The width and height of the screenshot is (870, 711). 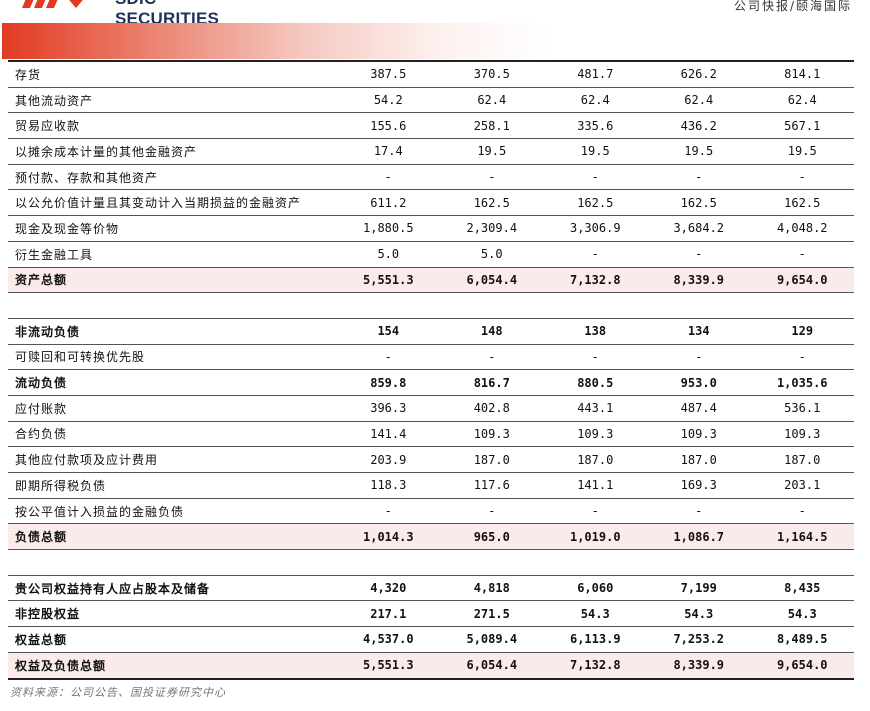 What do you see at coordinates (595, 126) in the screenshot?
I see `cell-value: 335.6` at bounding box center [595, 126].